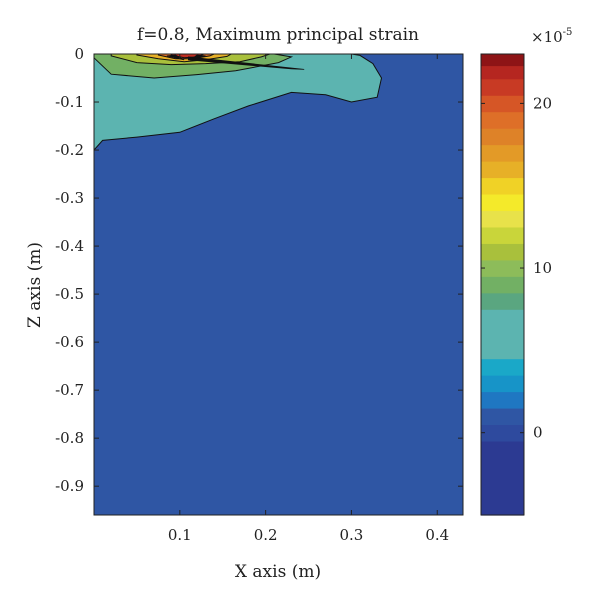  Describe the element at coordinates (69, 438) in the screenshot. I see `y-tick-label: -0.8` at that location.